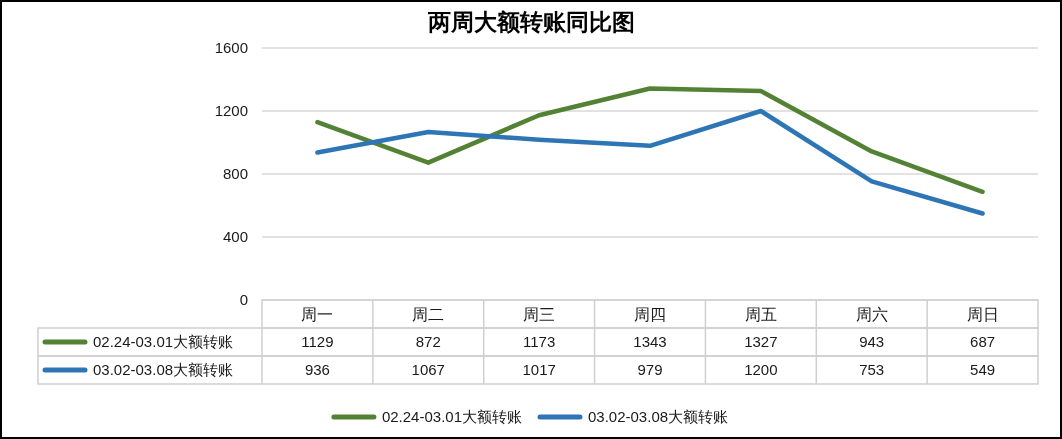 This screenshot has height=439, width=1062. What do you see at coordinates (650, 314) in the screenshot?
I see `x-tick-label: 周四` at bounding box center [650, 314].